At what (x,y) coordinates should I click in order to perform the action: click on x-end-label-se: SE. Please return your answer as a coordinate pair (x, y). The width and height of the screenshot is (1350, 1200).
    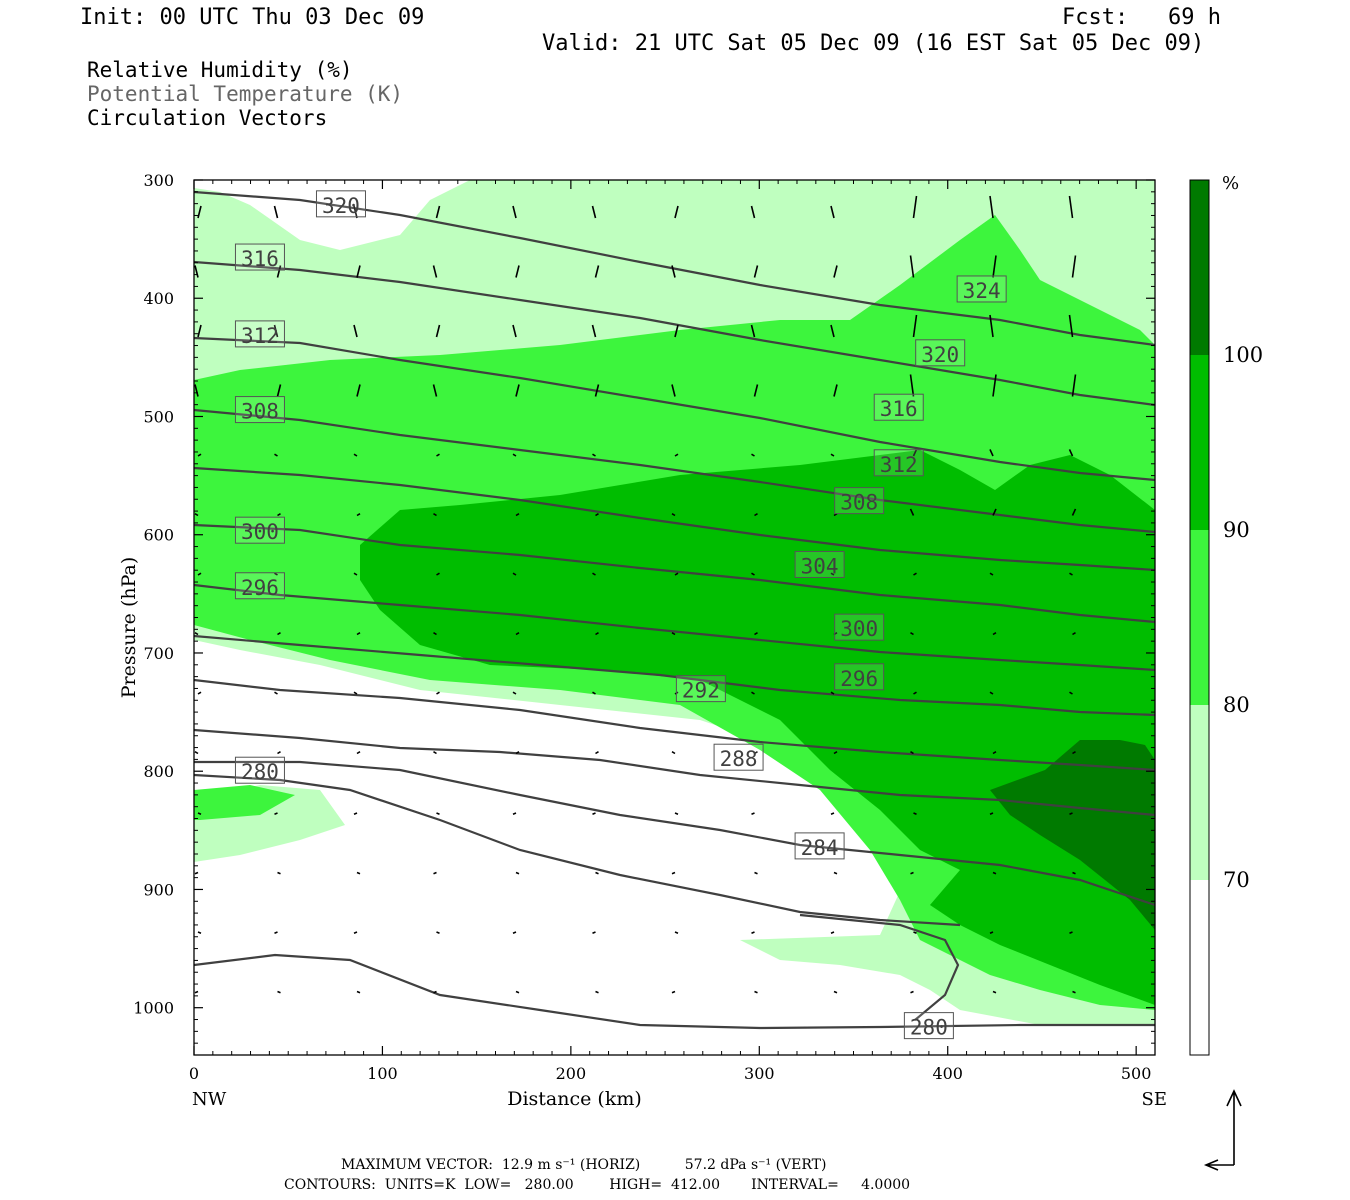
    Looking at the image, I should click on (1154, 1099).